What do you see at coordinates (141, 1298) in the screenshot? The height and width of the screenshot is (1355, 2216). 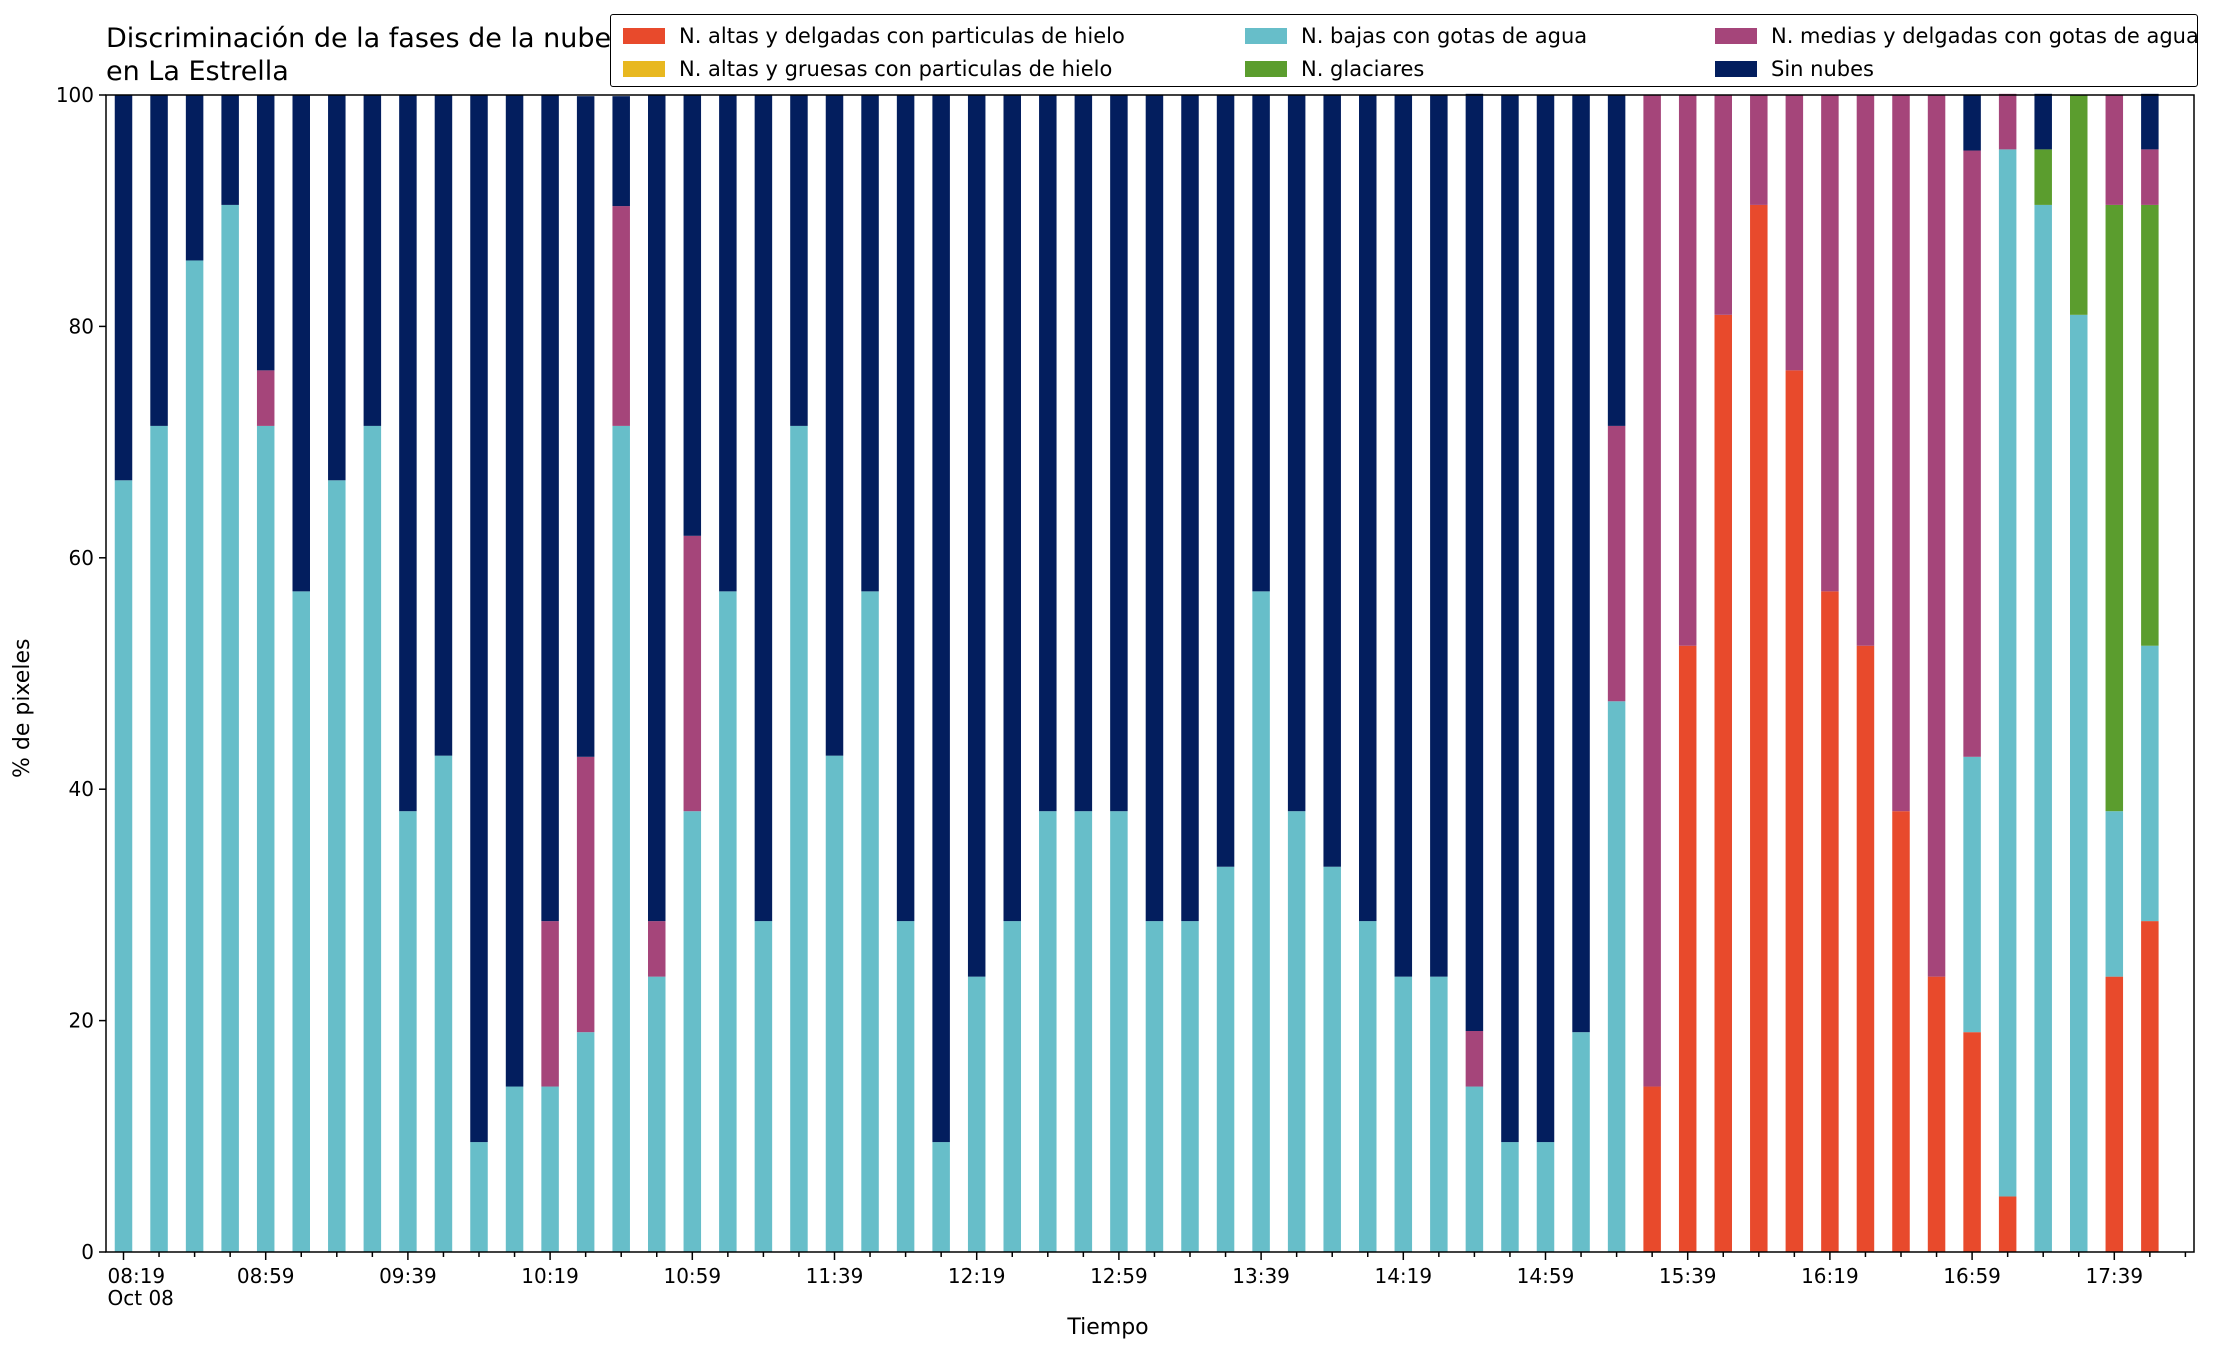 I see `x-tick-label: Oct 08` at bounding box center [141, 1298].